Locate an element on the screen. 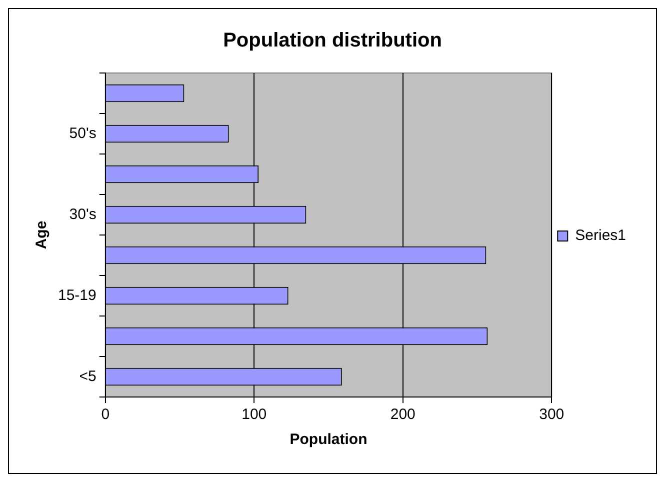 Image resolution: width=667 pixels, height=484 pixels. x-tick-label: 300 is located at coordinates (551, 415).